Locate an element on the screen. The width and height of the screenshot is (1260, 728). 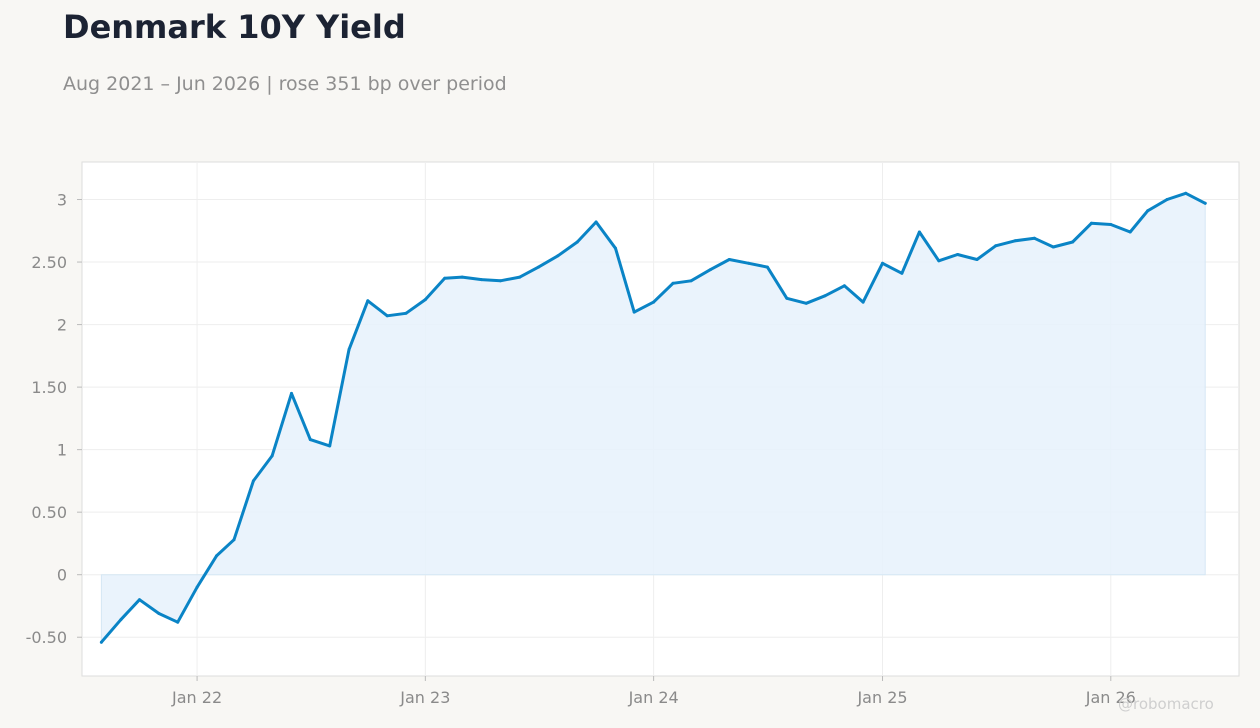
watermark: @robomacro is located at coordinates (1166, 704).